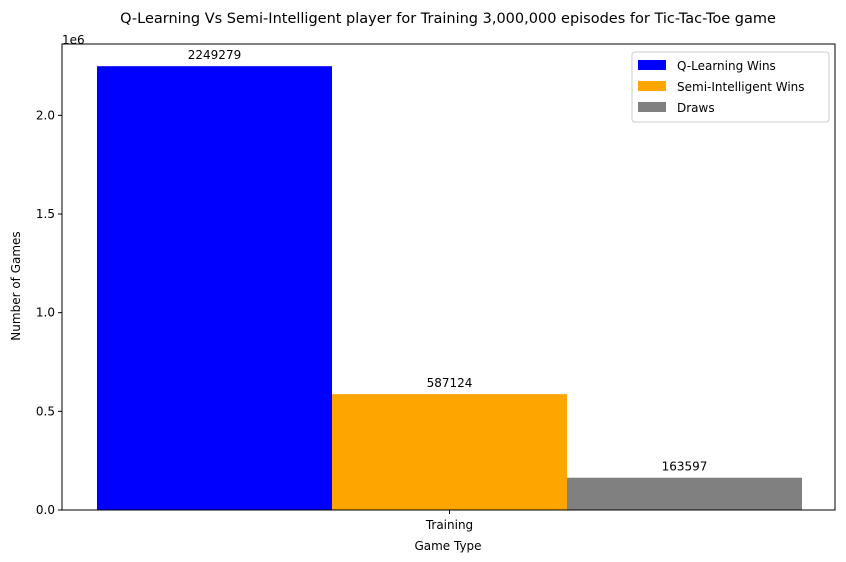 This screenshot has height=562, width=846. I want to click on legend-swatch-draws, so click(652, 107).